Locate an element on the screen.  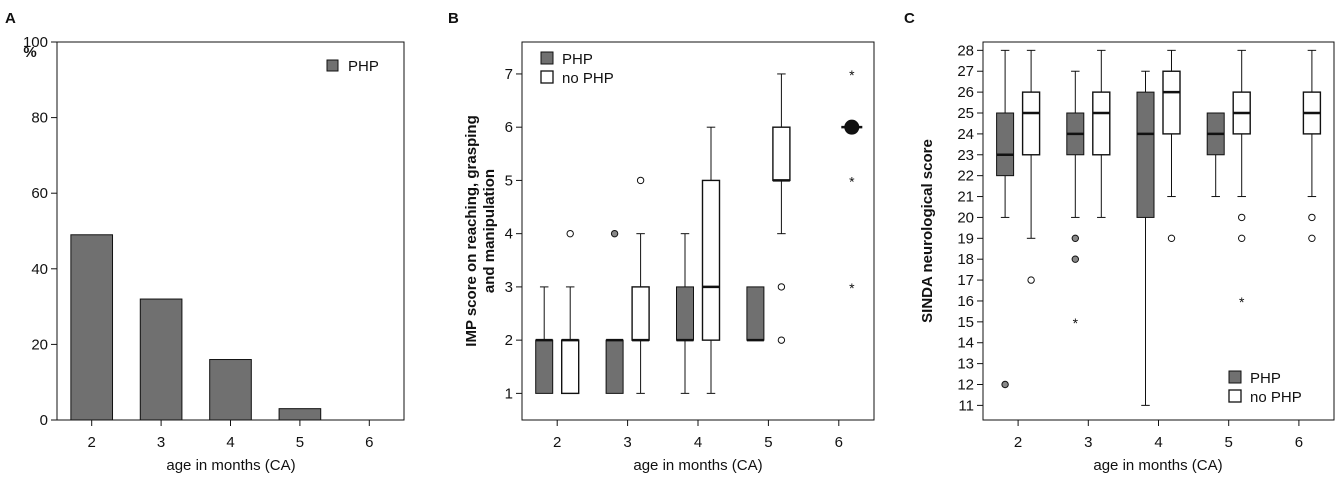
y-tick-label: 15 is located at coordinates (965, 322).